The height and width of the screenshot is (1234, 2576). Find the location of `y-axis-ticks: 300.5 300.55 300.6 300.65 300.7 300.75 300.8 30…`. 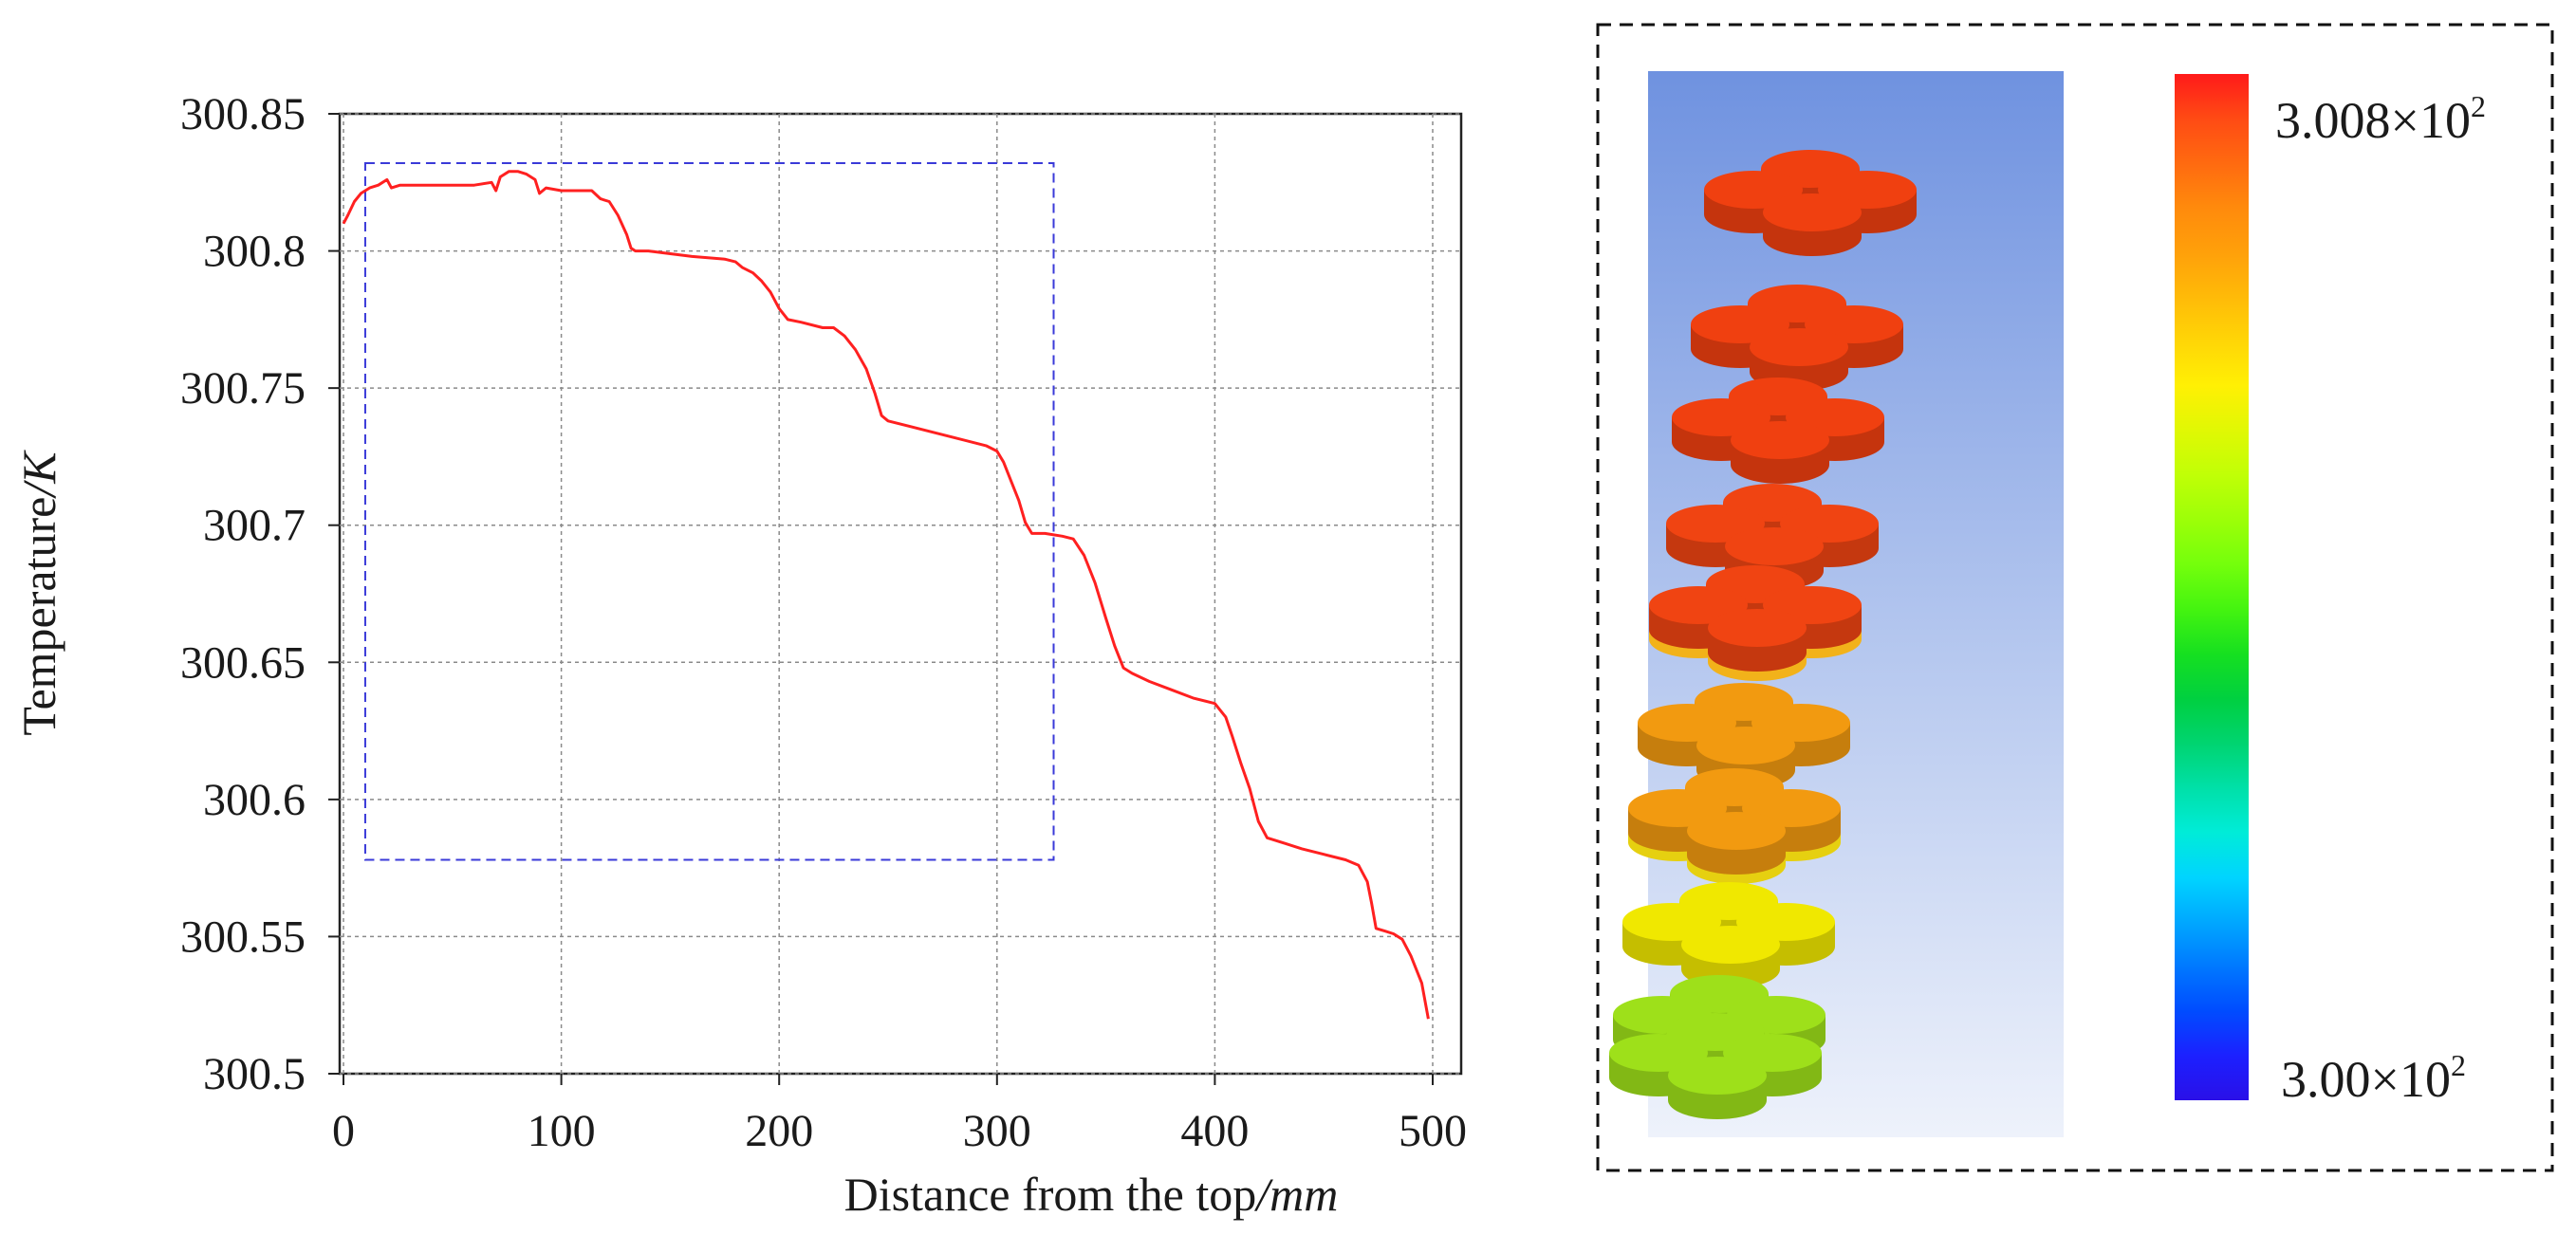

y-axis-ticks: 300.5 300.55 300.6 300.65 300.7 300.75 300.8 30… is located at coordinates (260, 594).